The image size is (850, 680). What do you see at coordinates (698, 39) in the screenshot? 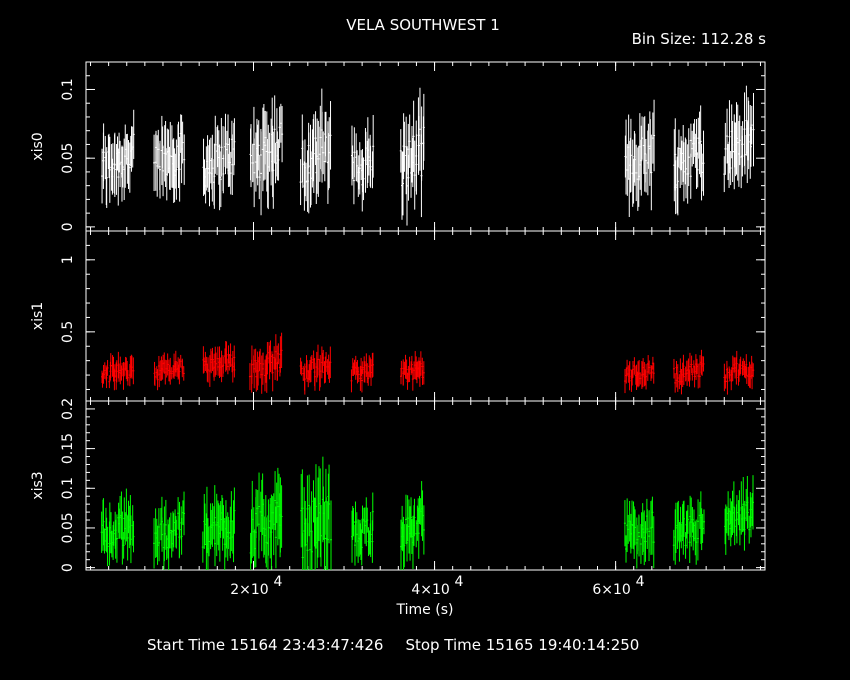
I see `bin-size-label: Bin Size: 112.28 s` at bounding box center [698, 39].